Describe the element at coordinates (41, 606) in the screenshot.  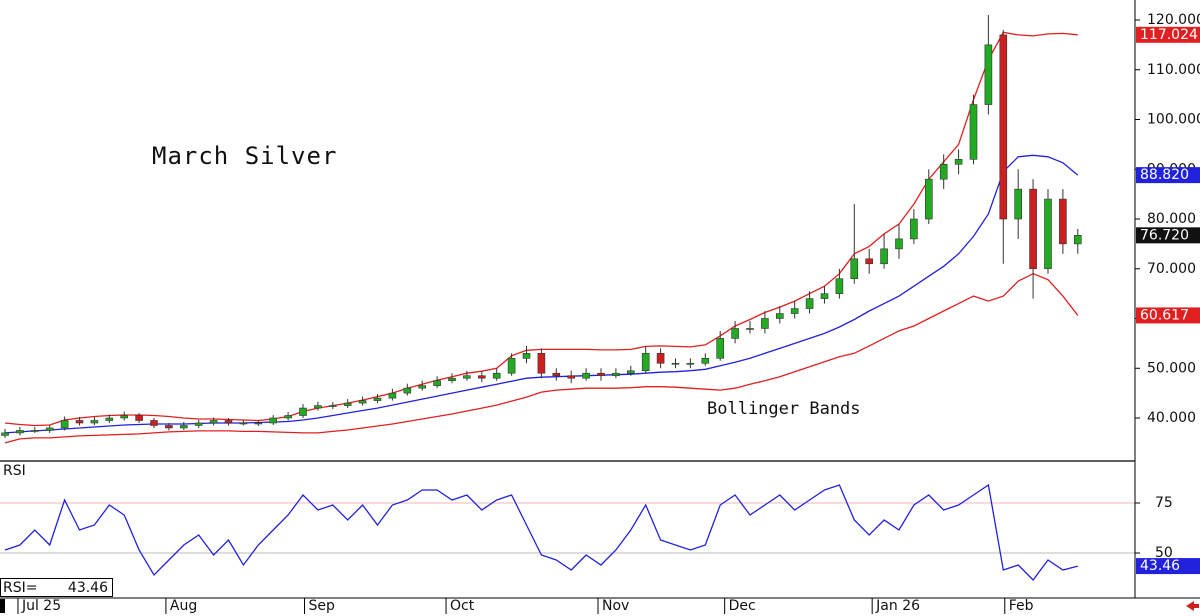
I see `x-tick-label: Jul 25` at that location.